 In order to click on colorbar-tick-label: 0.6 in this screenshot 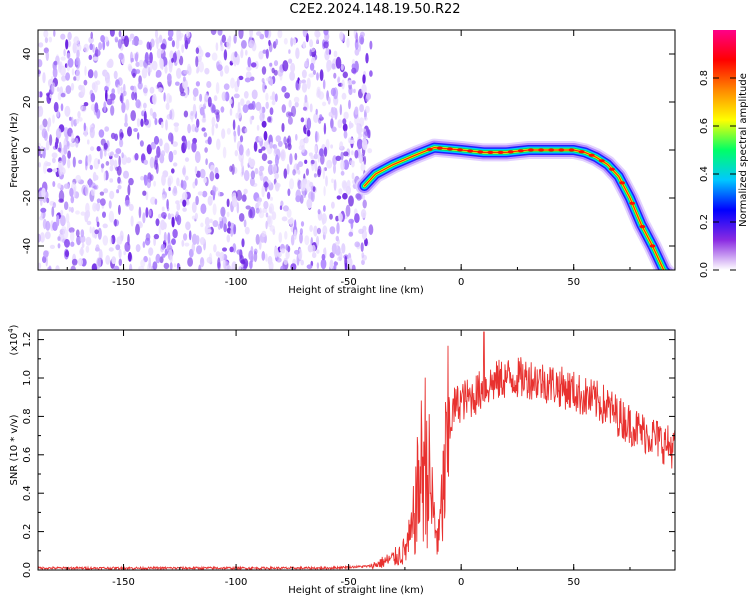, I will do `click(704, 126)`.